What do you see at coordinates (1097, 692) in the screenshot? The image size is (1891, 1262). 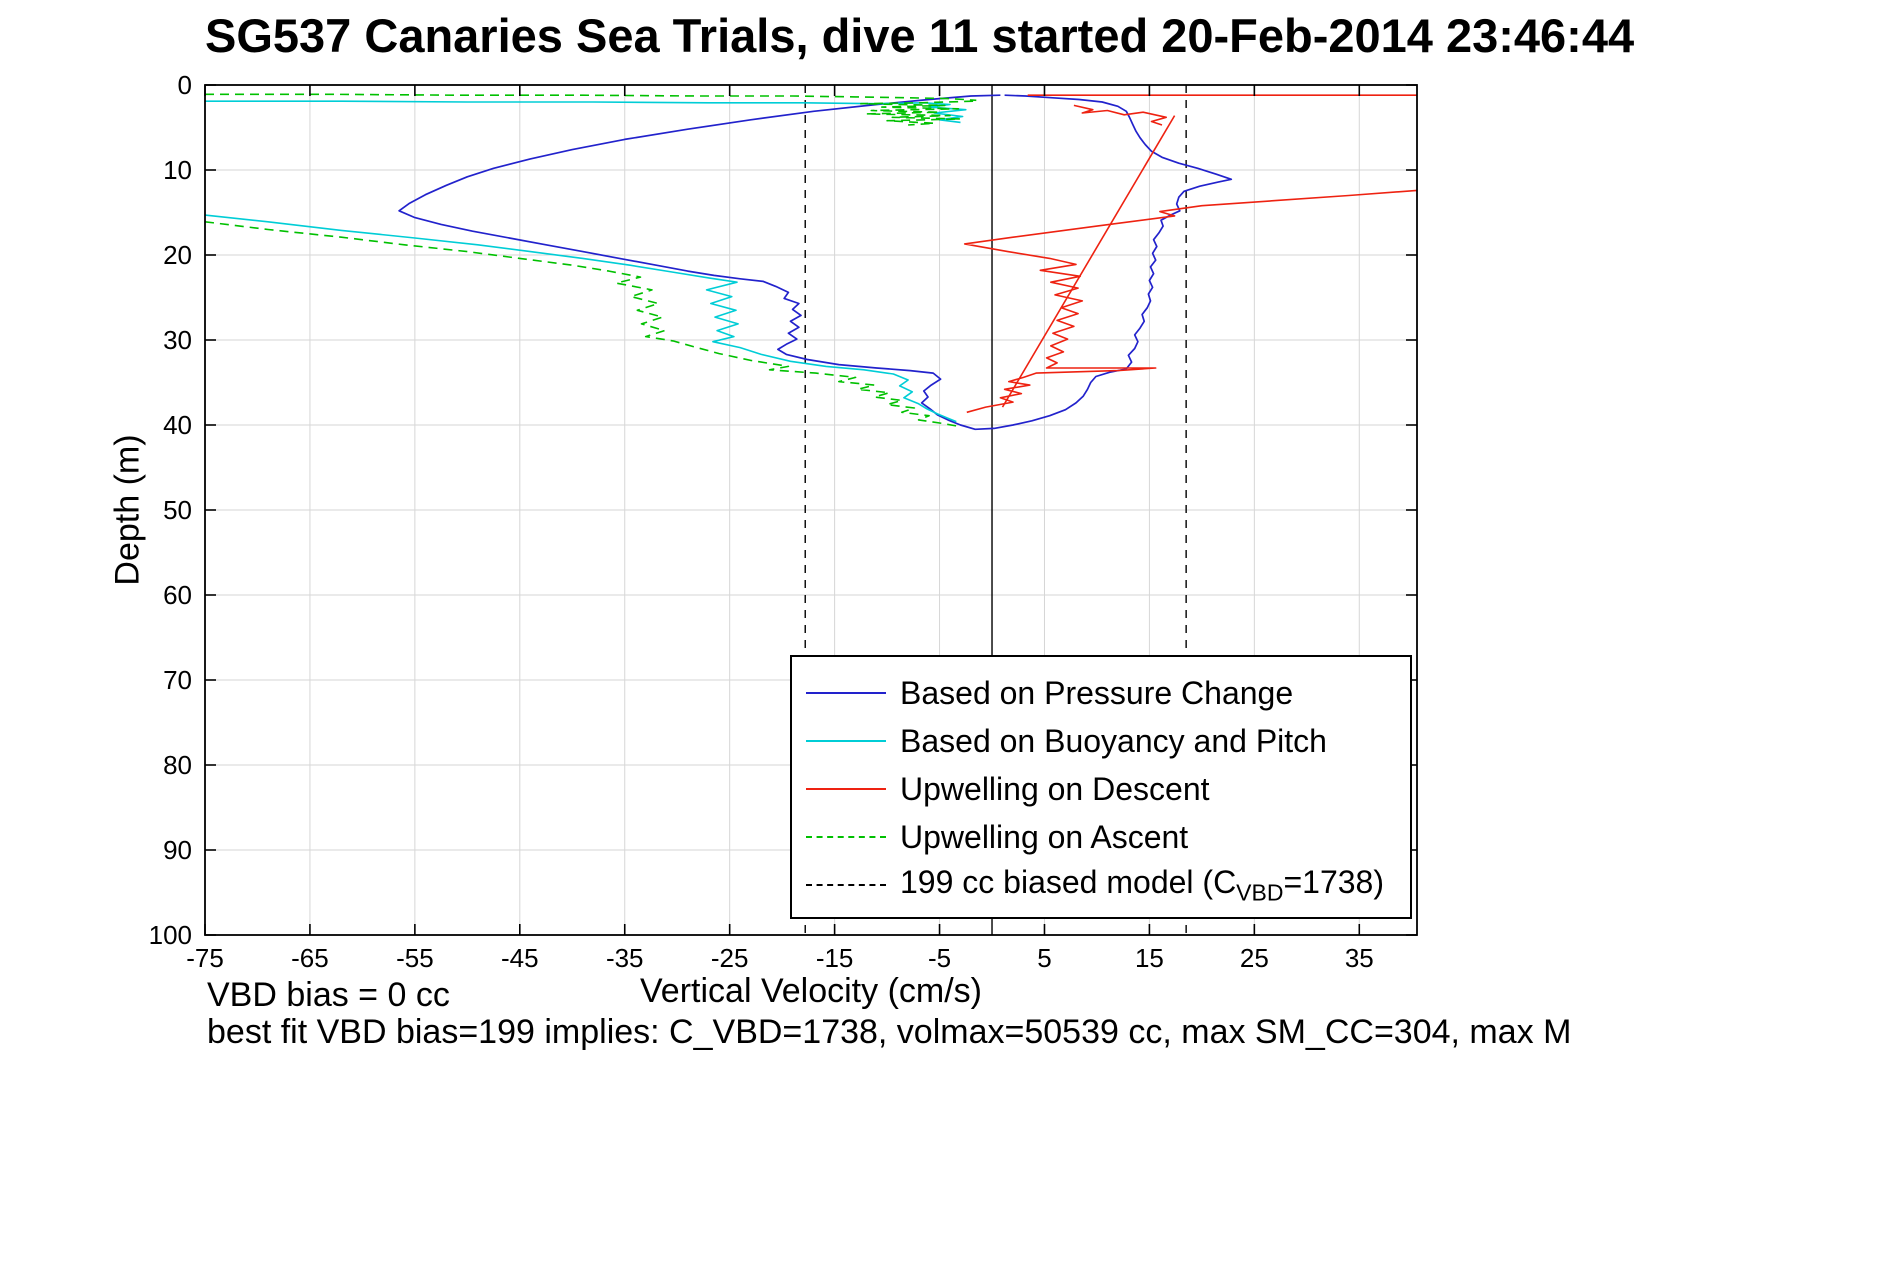 I see `legend-label: Based on Pressure Change` at bounding box center [1097, 692].